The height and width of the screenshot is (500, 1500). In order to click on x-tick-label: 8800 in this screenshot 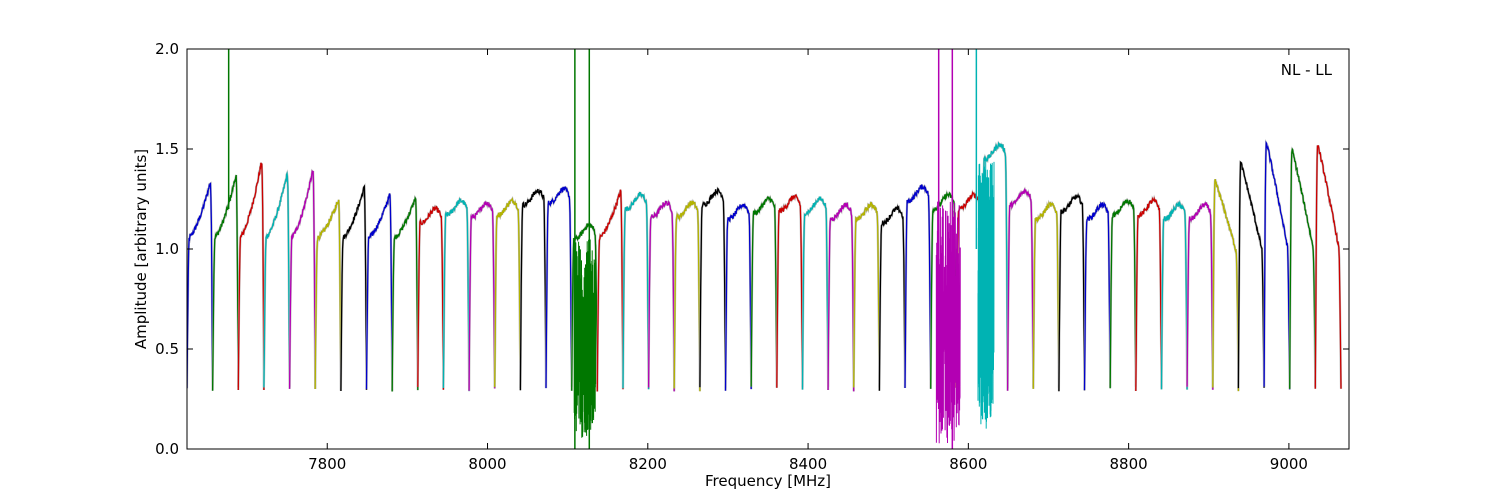, I will do `click(1129, 464)`.